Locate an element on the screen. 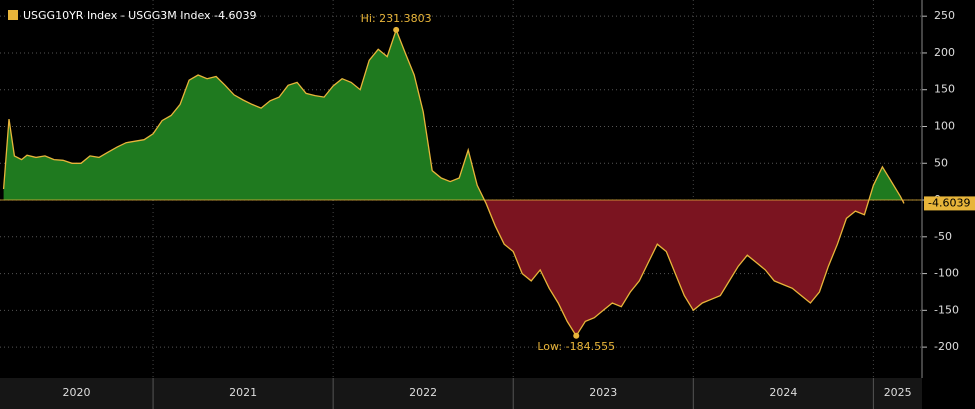 This screenshot has height=409, width=975. legend: USGG10YR Index - USGG3M Index -4.6039 is located at coordinates (132, 15).